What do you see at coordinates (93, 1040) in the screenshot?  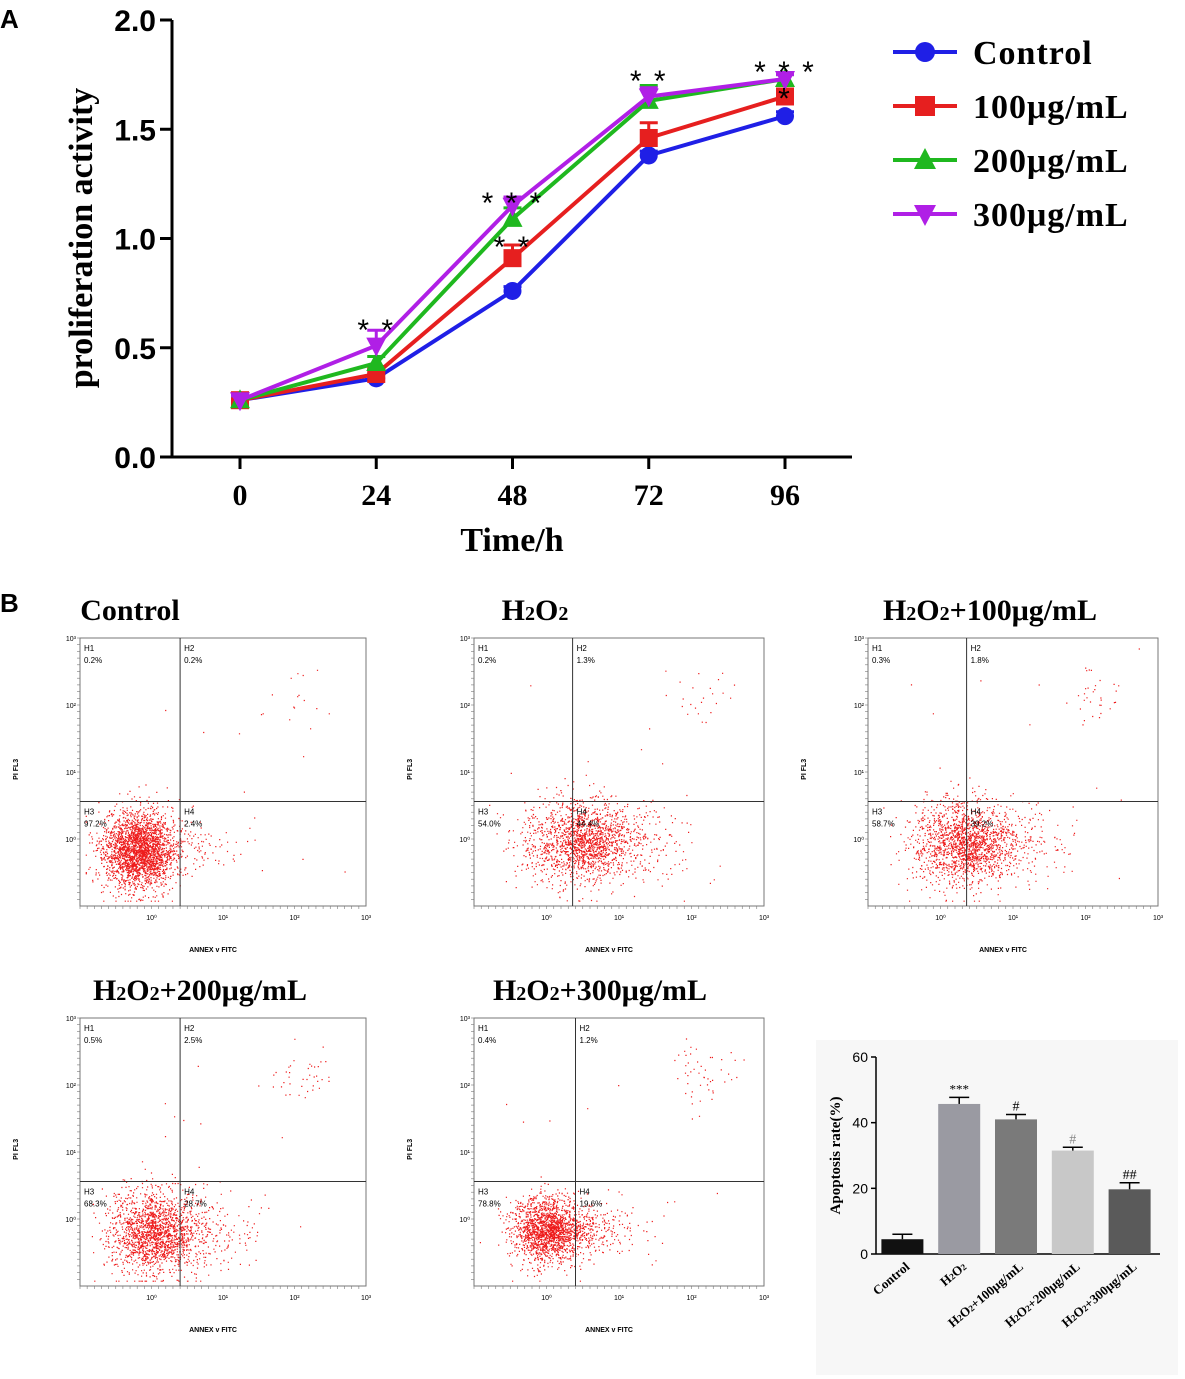 I see `quadrant-h1-value: 0.5%` at bounding box center [93, 1040].